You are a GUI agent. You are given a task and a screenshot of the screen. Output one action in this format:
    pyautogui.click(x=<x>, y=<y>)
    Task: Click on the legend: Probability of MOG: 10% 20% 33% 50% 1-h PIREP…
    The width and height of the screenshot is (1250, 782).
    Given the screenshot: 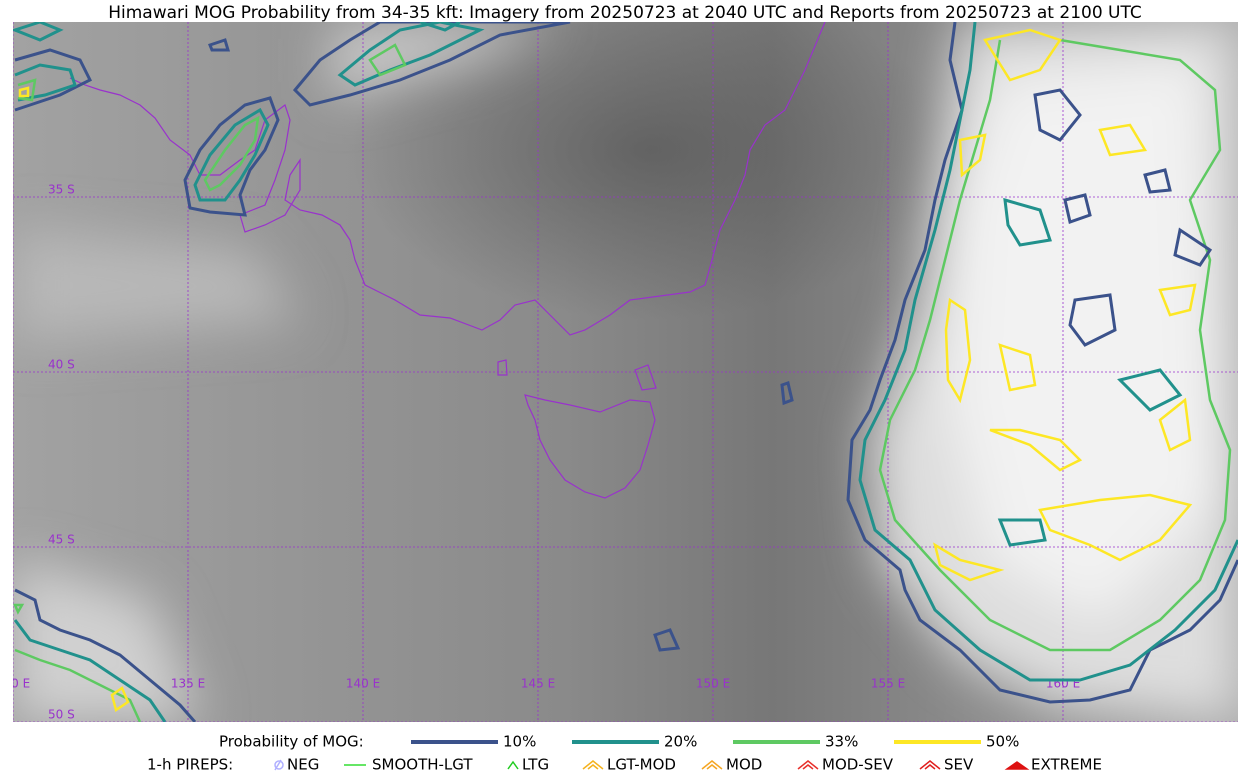 What is the action you would take?
    pyautogui.click(x=624, y=753)
    